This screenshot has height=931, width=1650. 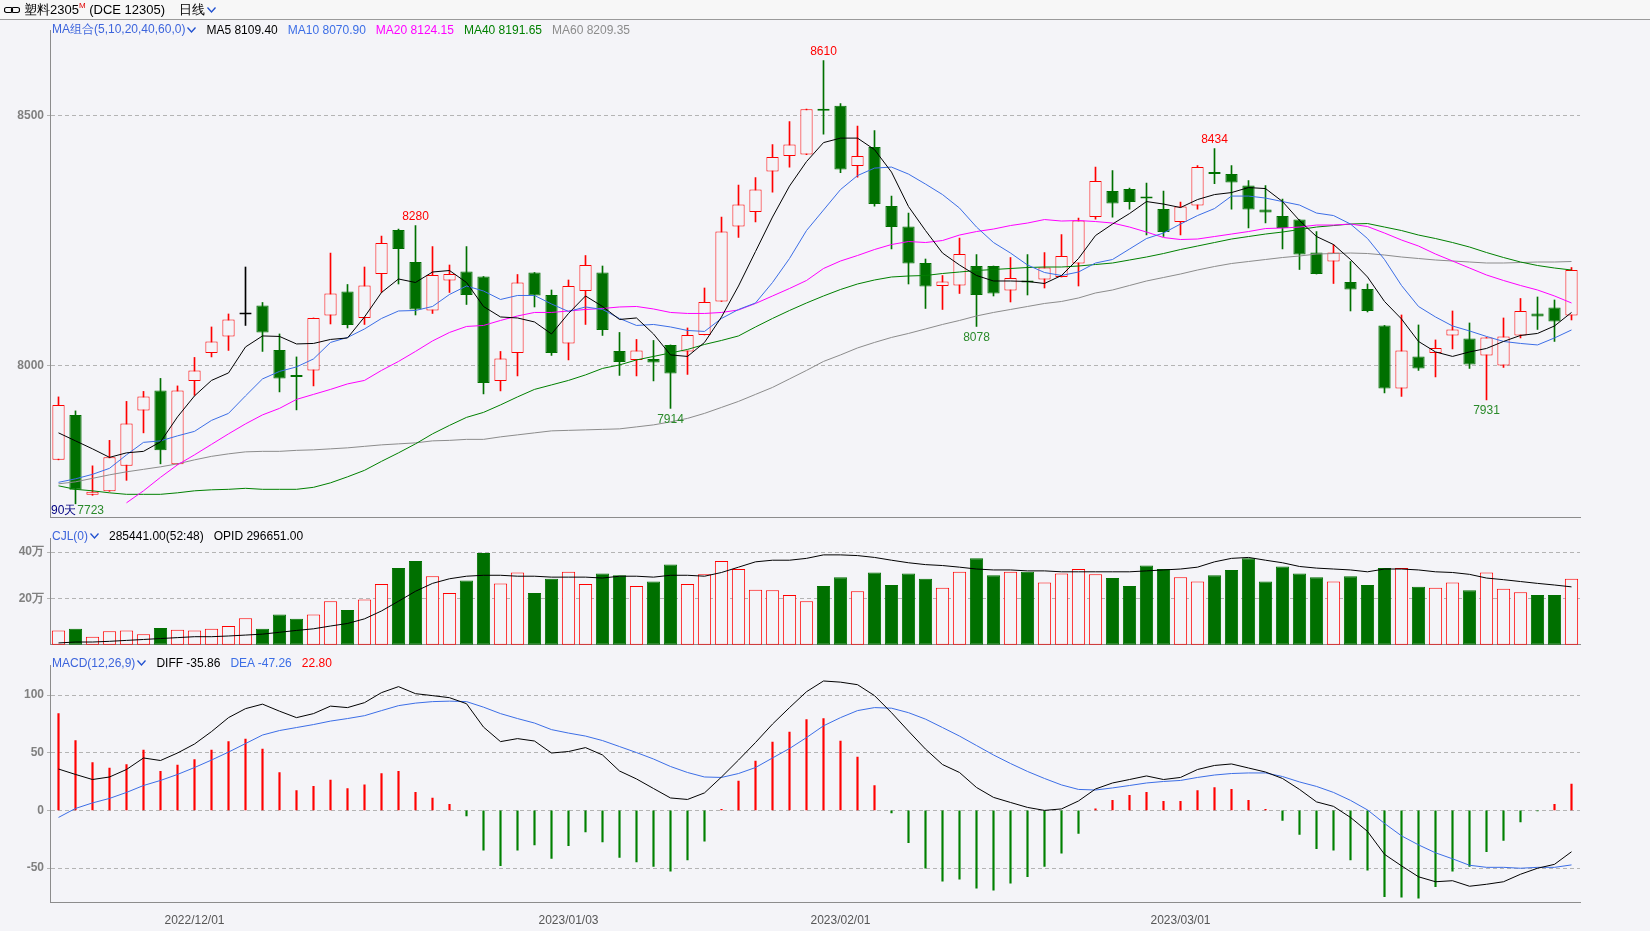 What do you see at coordinates (1215, 138) in the screenshot?
I see `annotation: 8434` at bounding box center [1215, 138].